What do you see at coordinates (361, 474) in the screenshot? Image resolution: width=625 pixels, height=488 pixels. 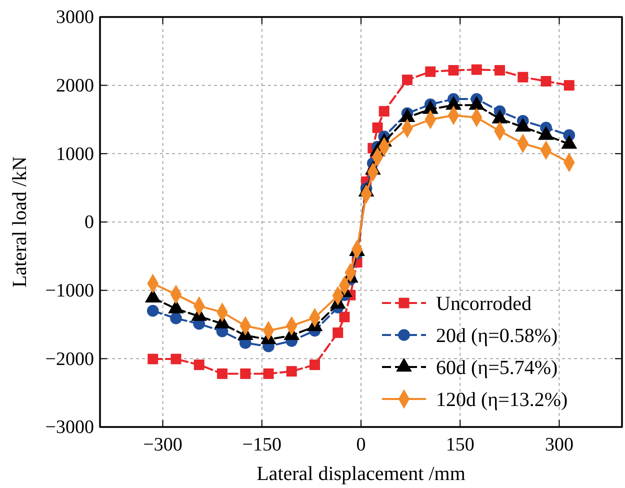 I see `x-axis-title: Lateral displacement /mm` at bounding box center [361, 474].